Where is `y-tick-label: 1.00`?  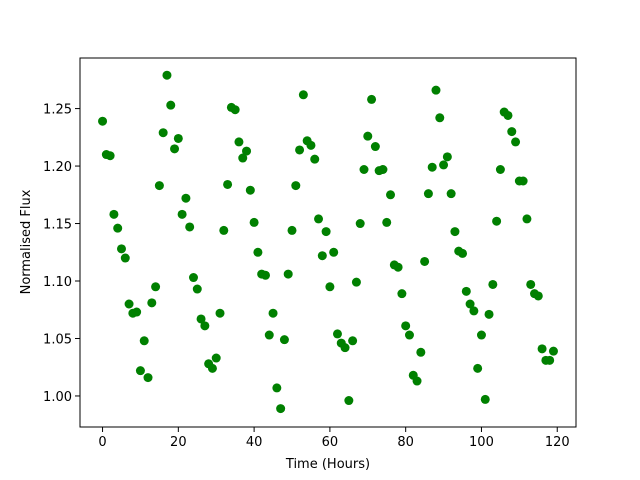
y-tick-label: 1.00 is located at coordinates (57, 397).